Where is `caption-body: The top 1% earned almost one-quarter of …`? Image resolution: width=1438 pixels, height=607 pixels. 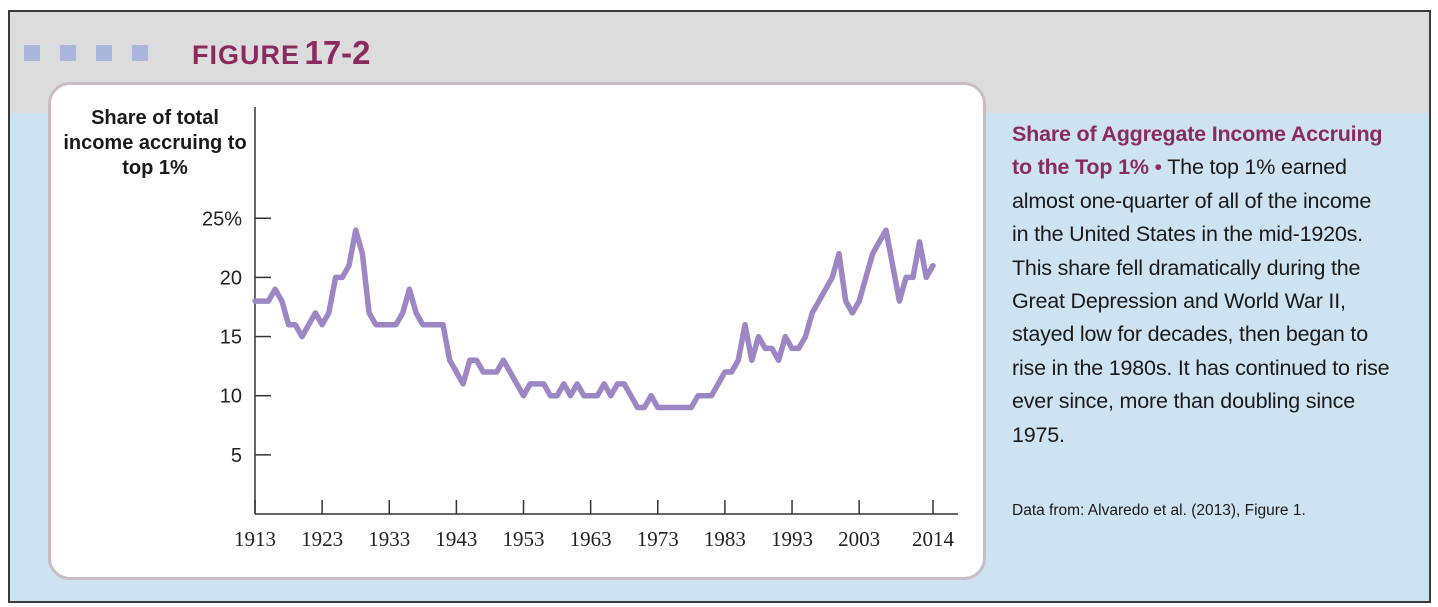
caption-body: The top 1% earned almost one-quarter of … is located at coordinates (1201, 301).